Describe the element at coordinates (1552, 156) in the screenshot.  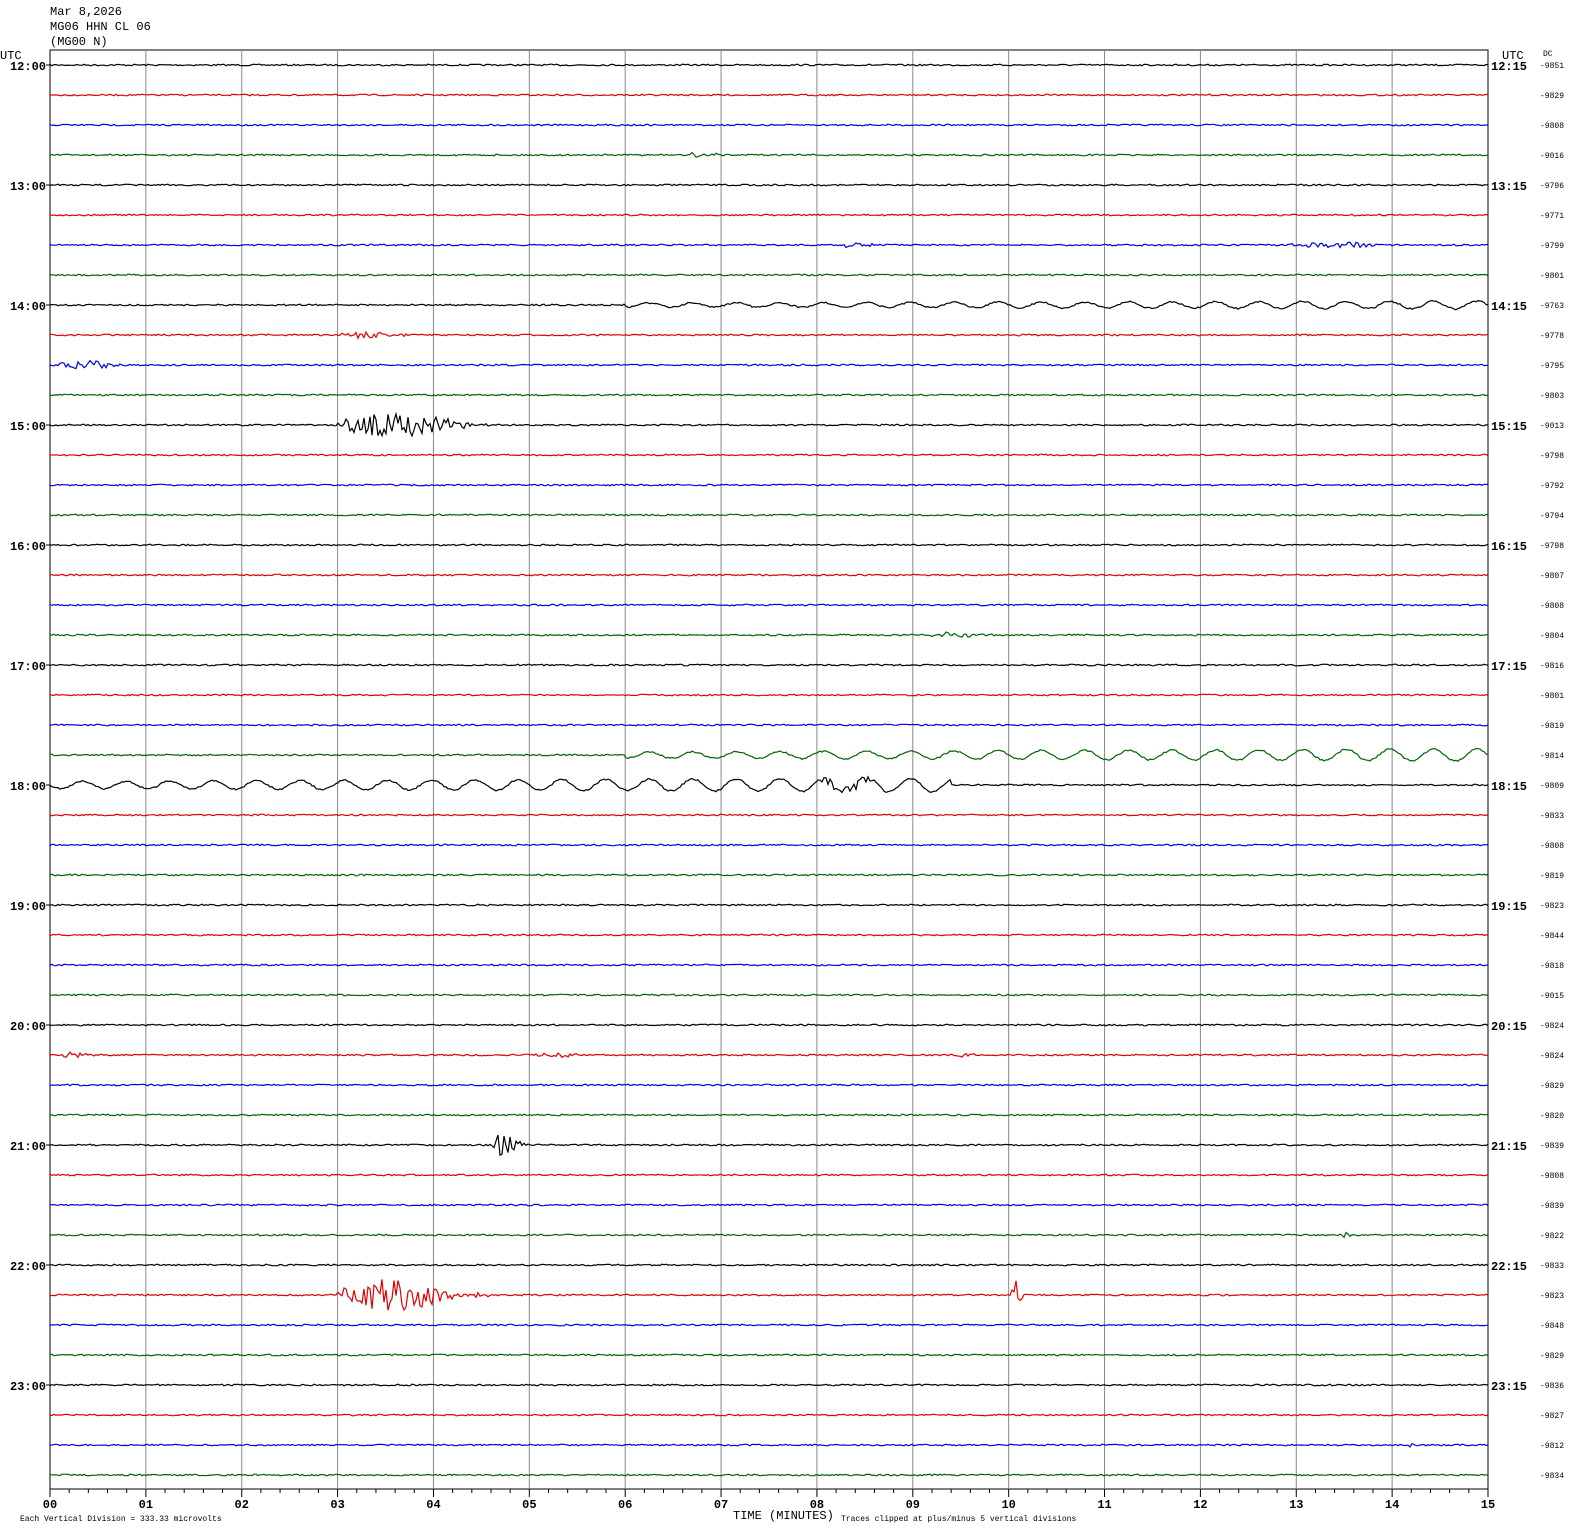
I see `dc-value: -9016` at that location.